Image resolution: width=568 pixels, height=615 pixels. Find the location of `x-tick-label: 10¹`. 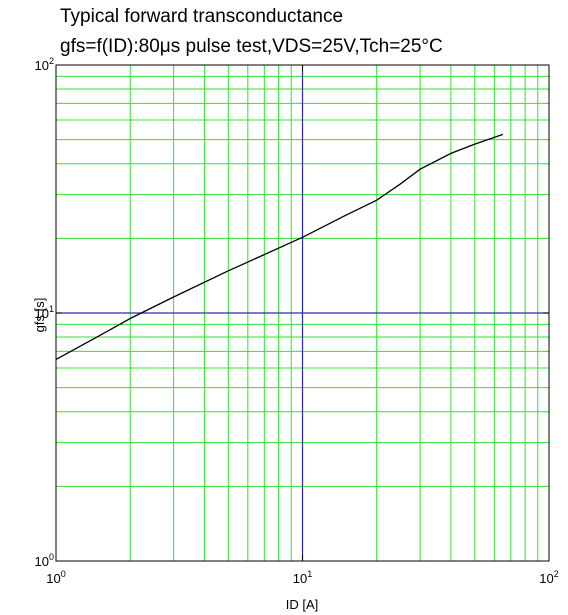

x-tick-label: 10¹ is located at coordinates (302, 577).